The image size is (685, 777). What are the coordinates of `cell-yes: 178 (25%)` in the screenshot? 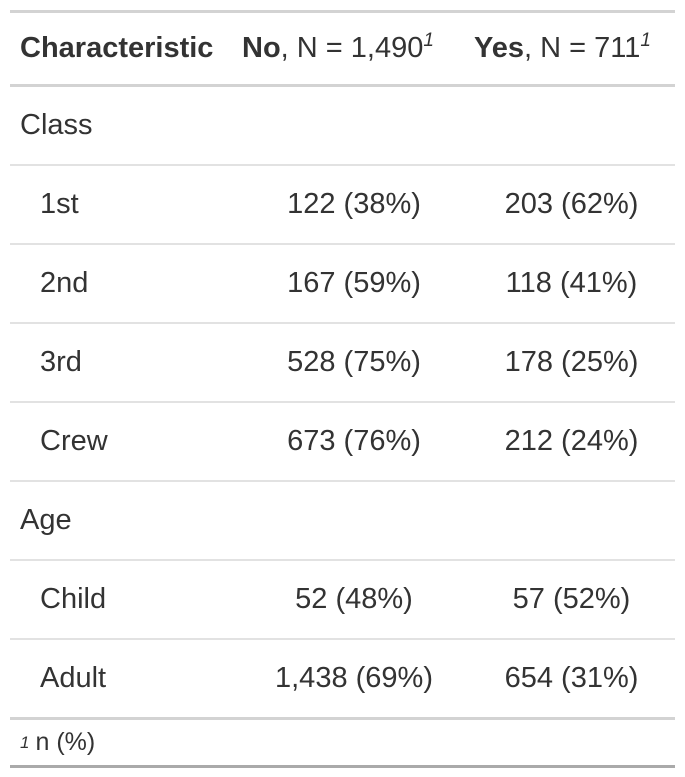 It's located at (571, 362).